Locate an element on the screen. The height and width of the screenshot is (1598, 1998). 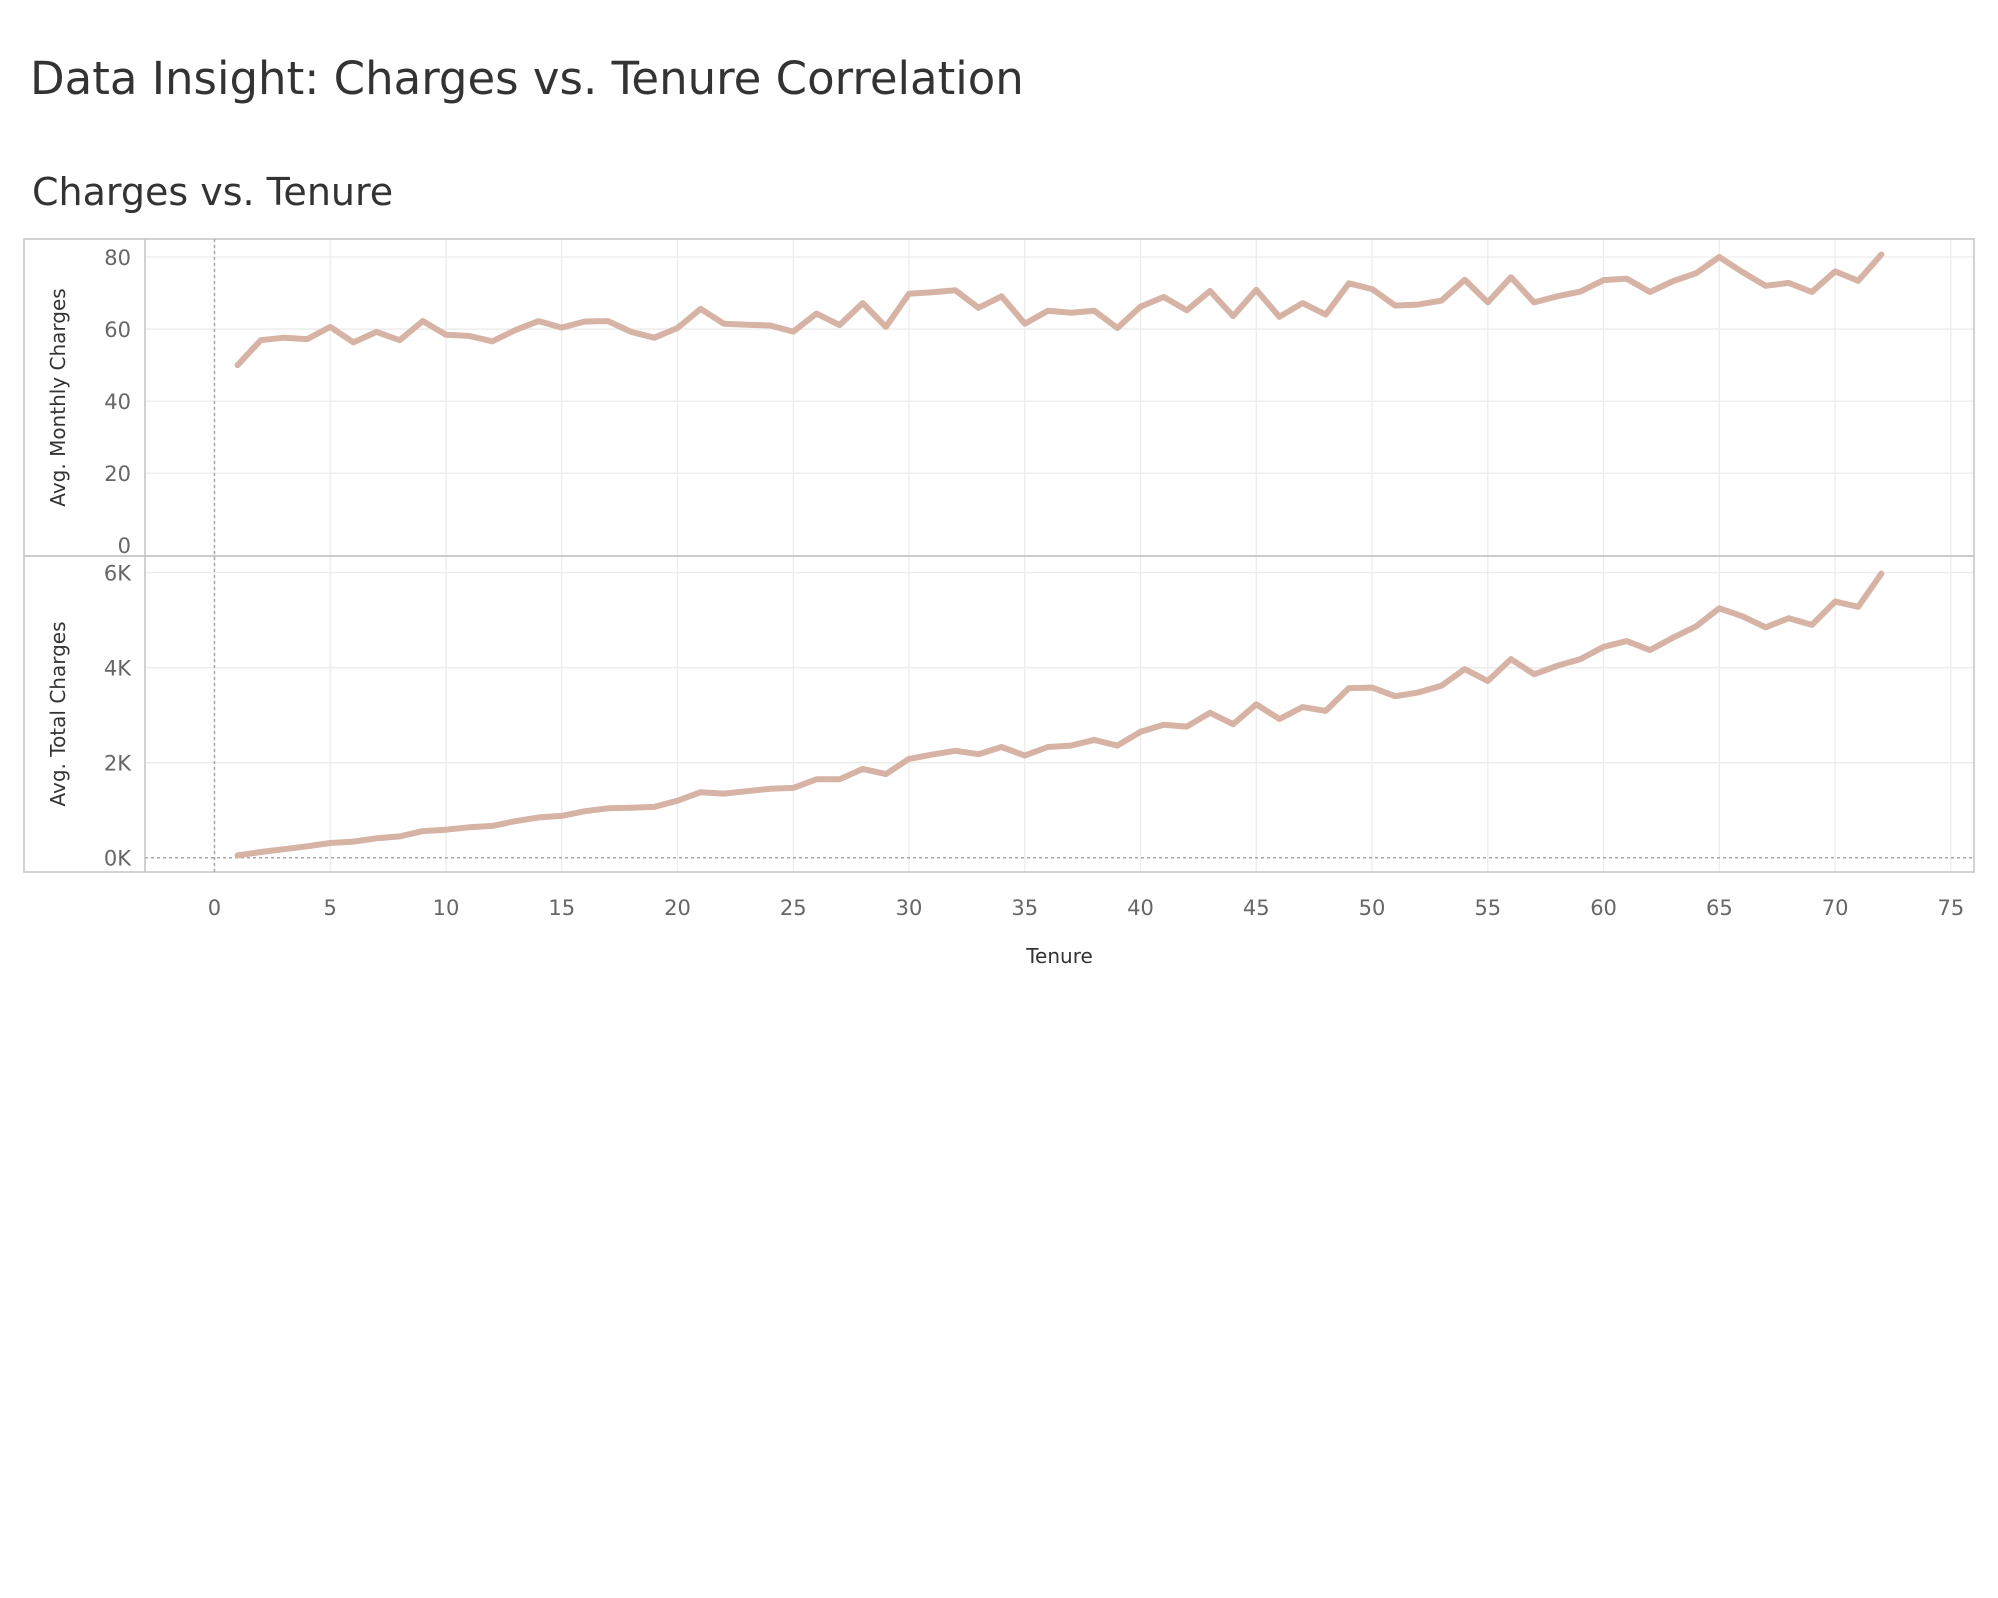
x-tick-label: 0 is located at coordinates (214, 908).